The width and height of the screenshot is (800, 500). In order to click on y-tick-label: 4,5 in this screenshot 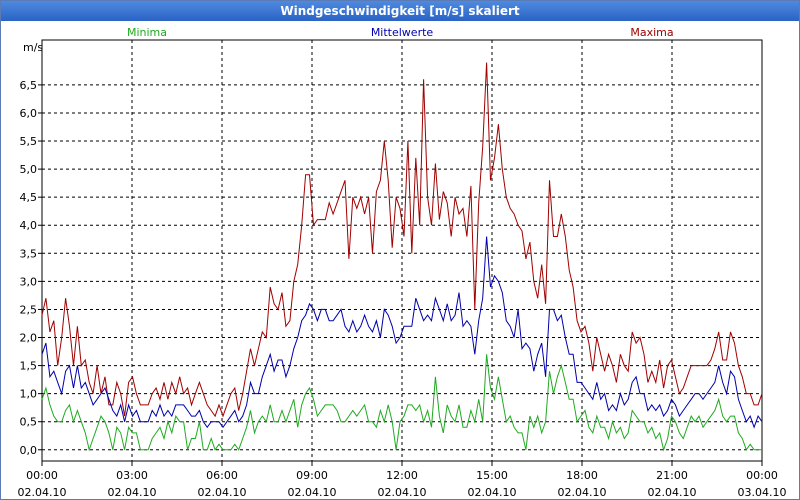, I will do `click(29, 197)`.